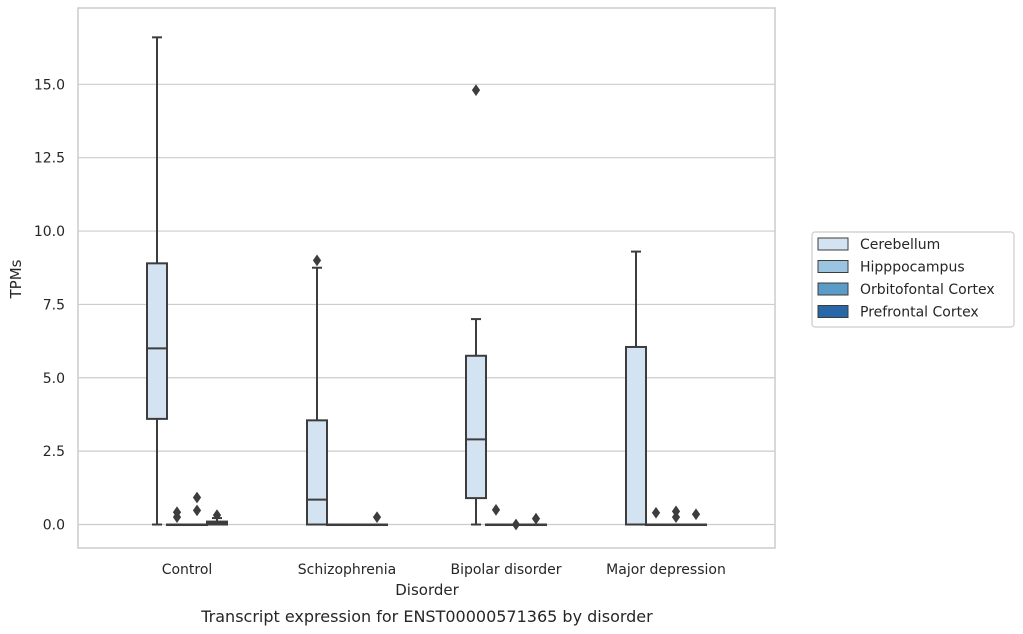  What do you see at coordinates (347, 570) in the screenshot?
I see `x-tick-label: Schizophrenia` at bounding box center [347, 570].